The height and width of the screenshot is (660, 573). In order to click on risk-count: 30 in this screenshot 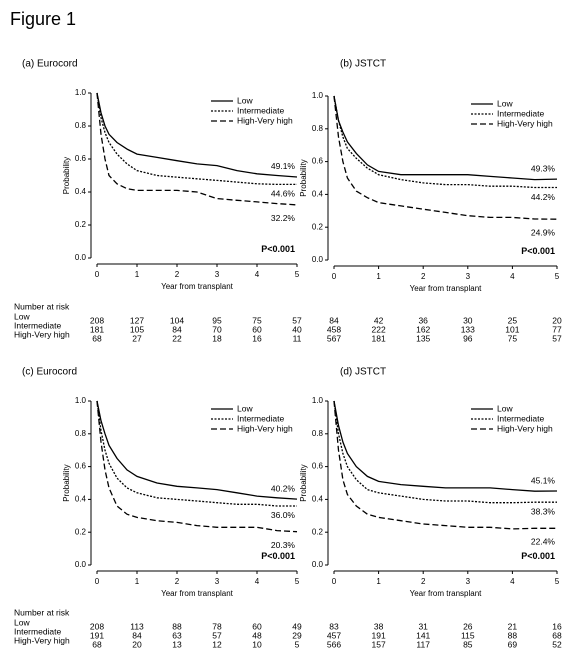, I will do `click(468, 320)`.